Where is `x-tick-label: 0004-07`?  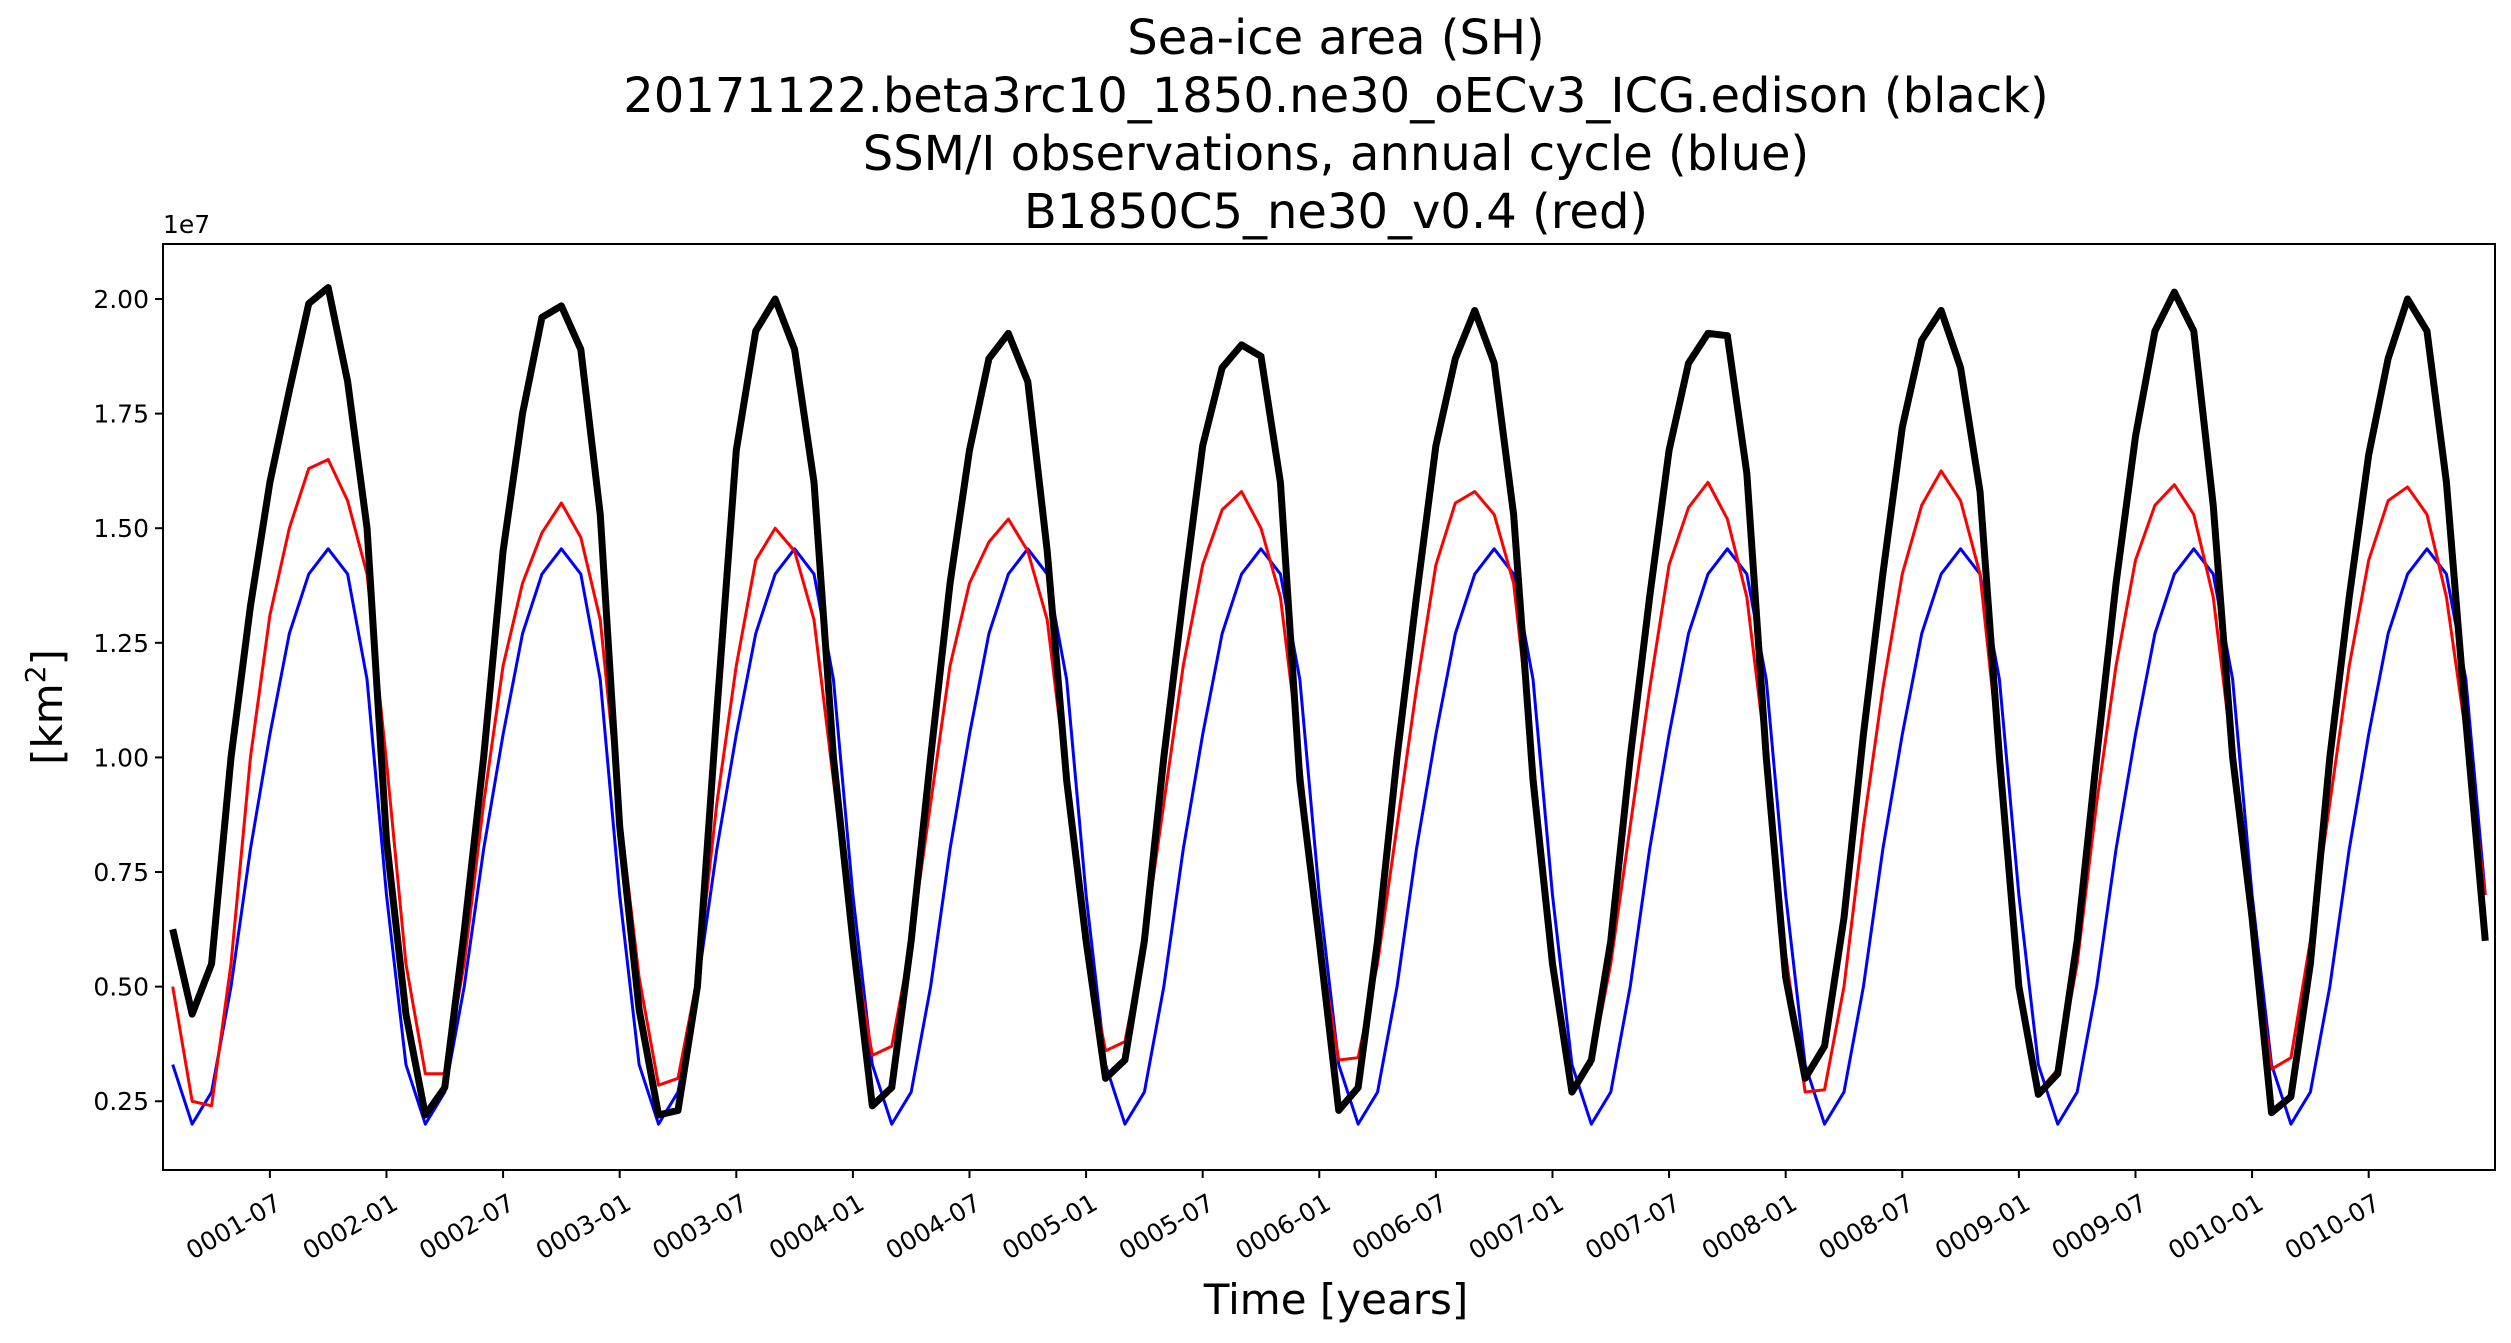 x-tick-label: 0004-07 is located at coordinates (933, 1226).